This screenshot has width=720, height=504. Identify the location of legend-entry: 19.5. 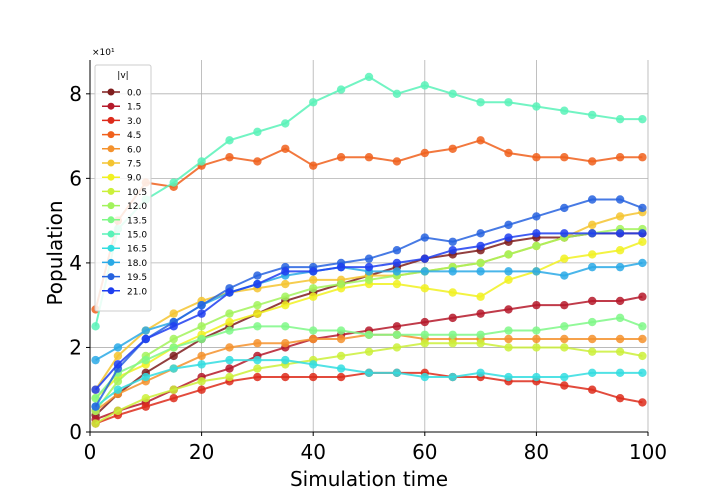
(124, 278).